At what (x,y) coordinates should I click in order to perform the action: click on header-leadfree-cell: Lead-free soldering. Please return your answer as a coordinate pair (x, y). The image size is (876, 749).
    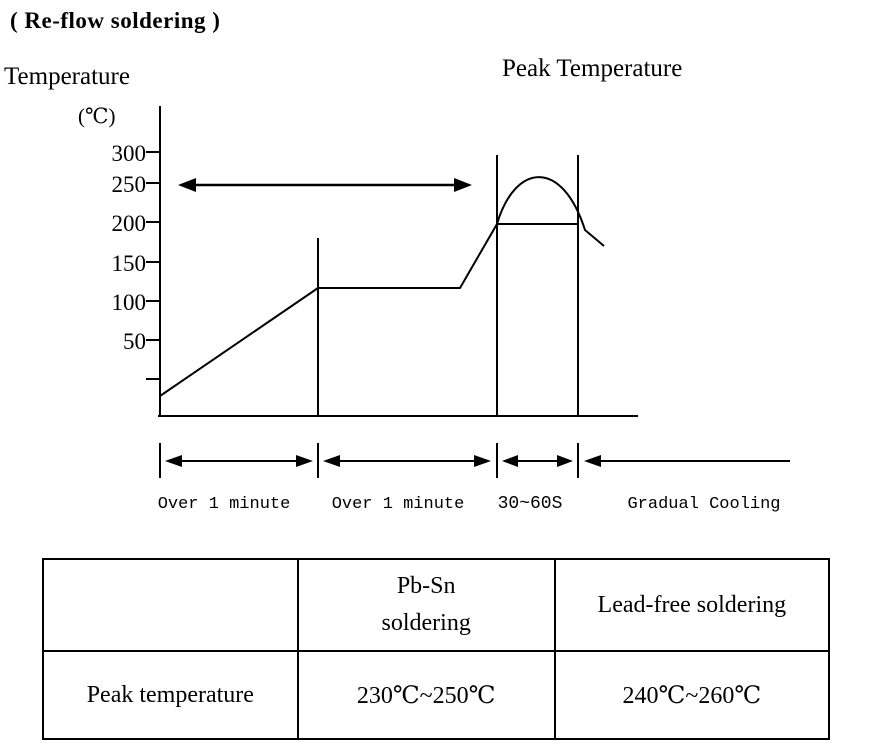
    Looking at the image, I should click on (692, 605).